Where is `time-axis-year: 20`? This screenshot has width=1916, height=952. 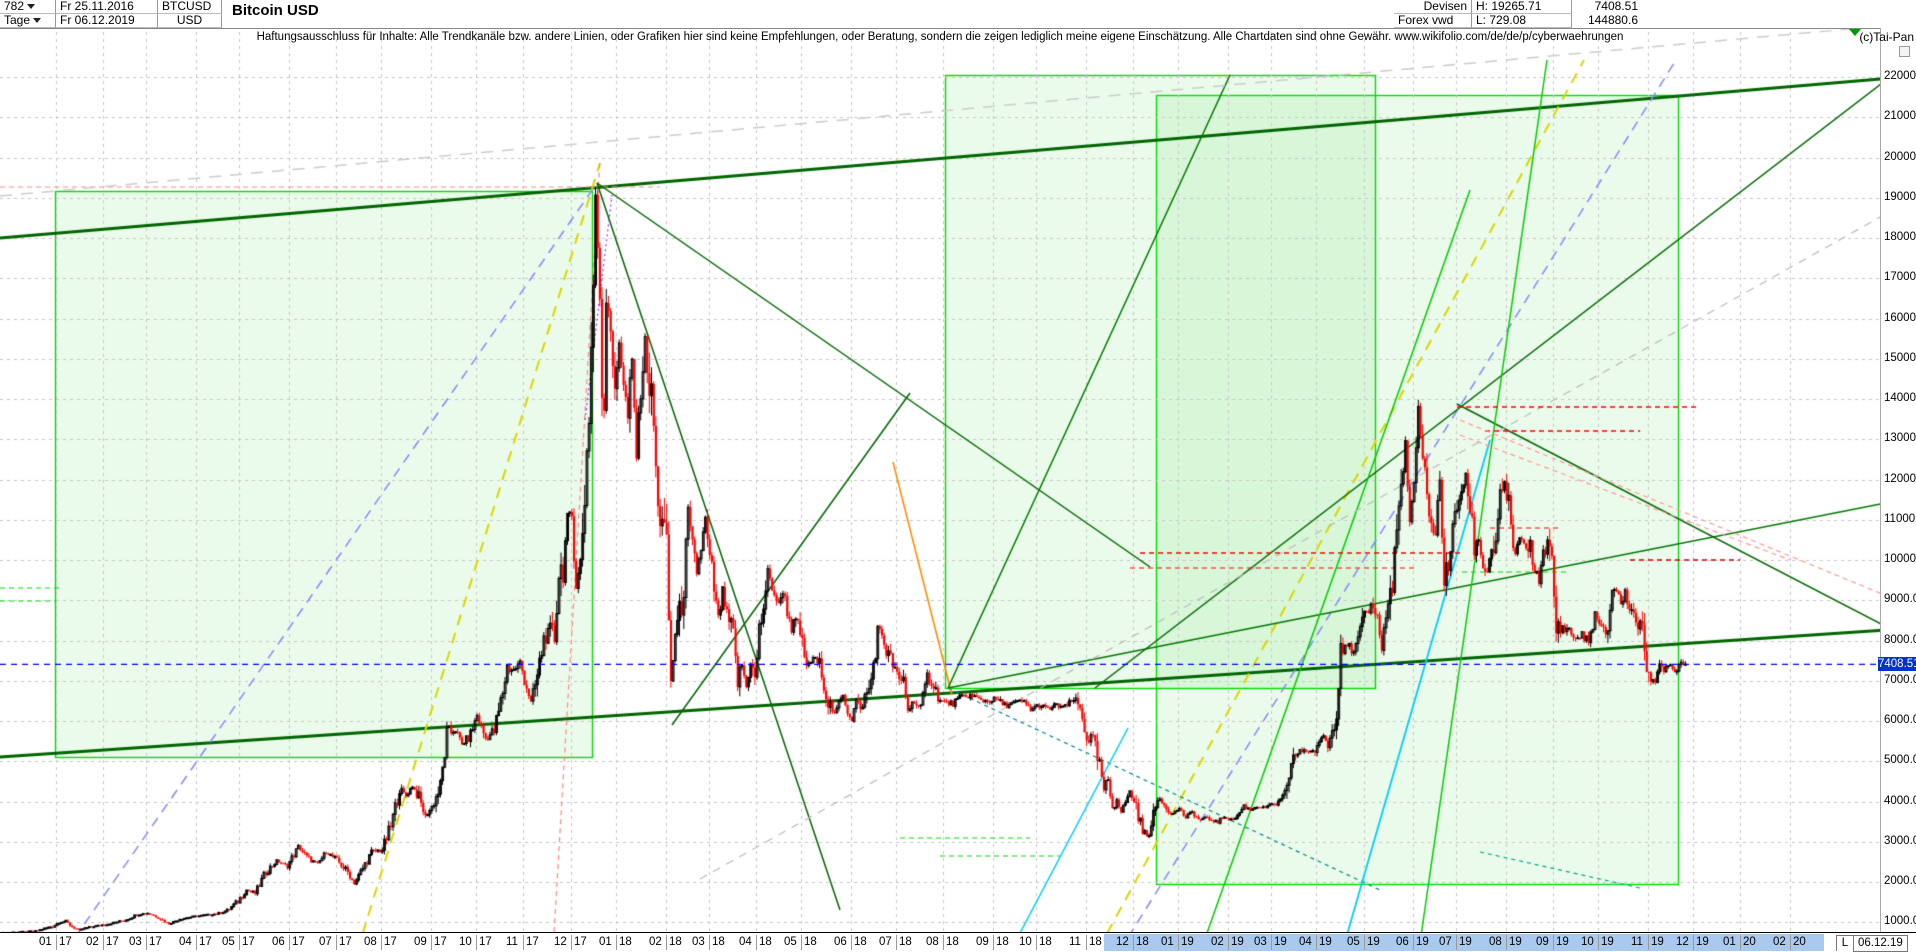 time-axis-year: 20 is located at coordinates (1799, 942).